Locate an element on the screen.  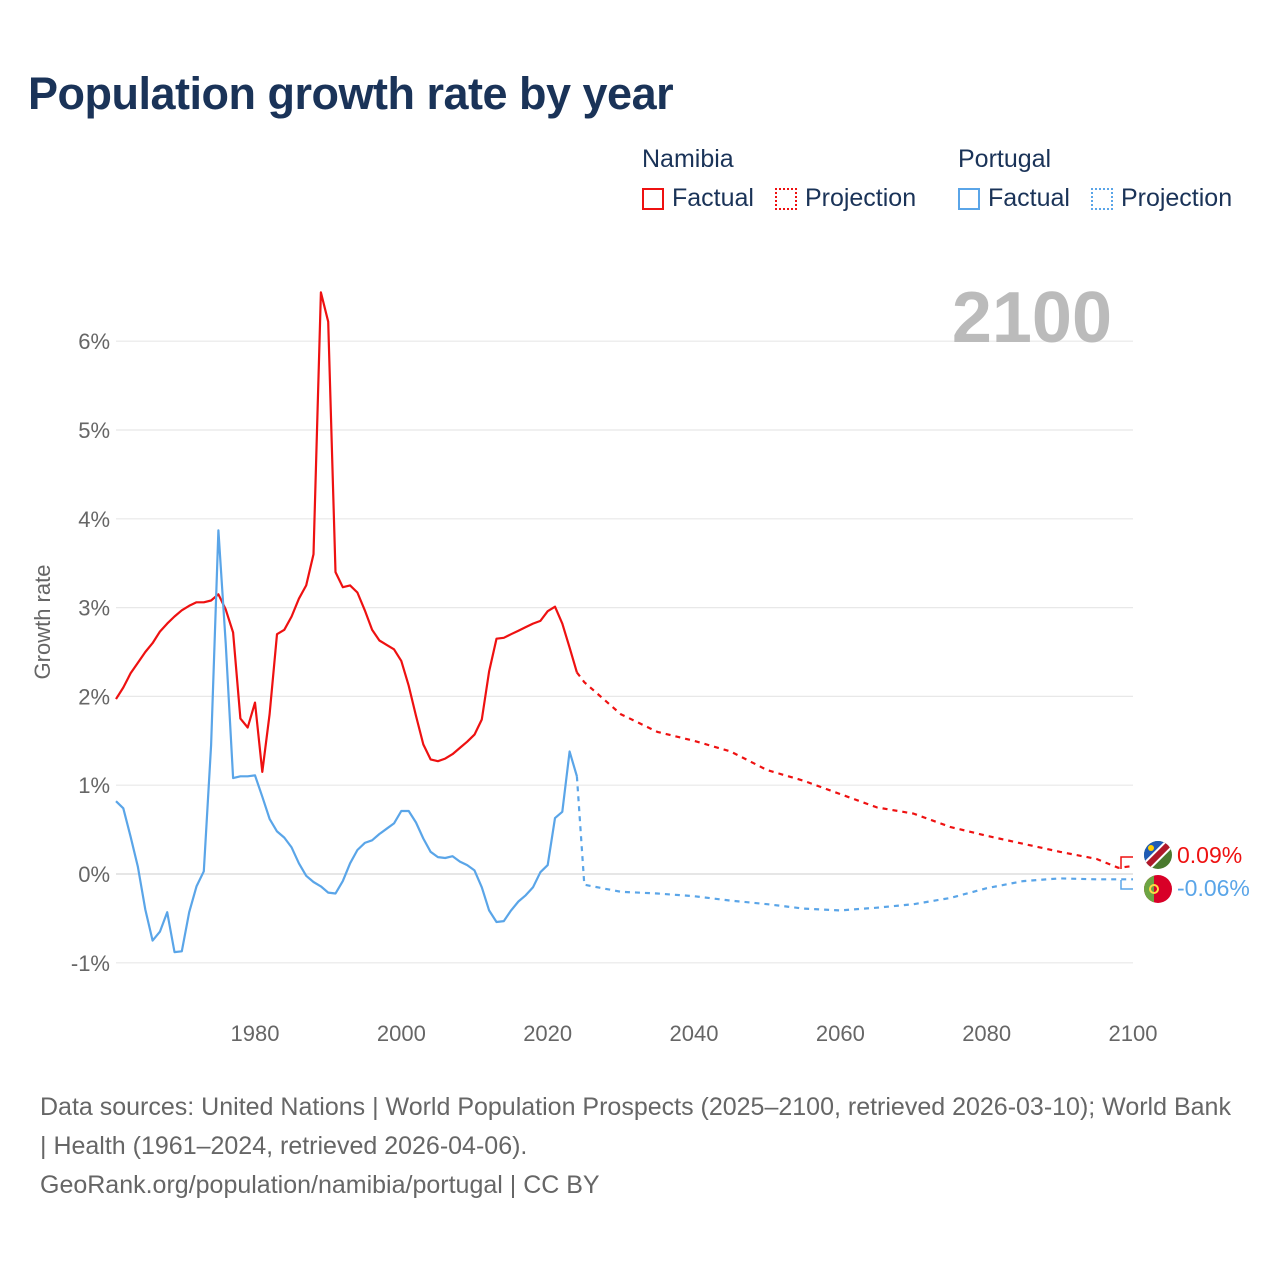
y-tick-label: 5% is located at coordinates (94, 430).